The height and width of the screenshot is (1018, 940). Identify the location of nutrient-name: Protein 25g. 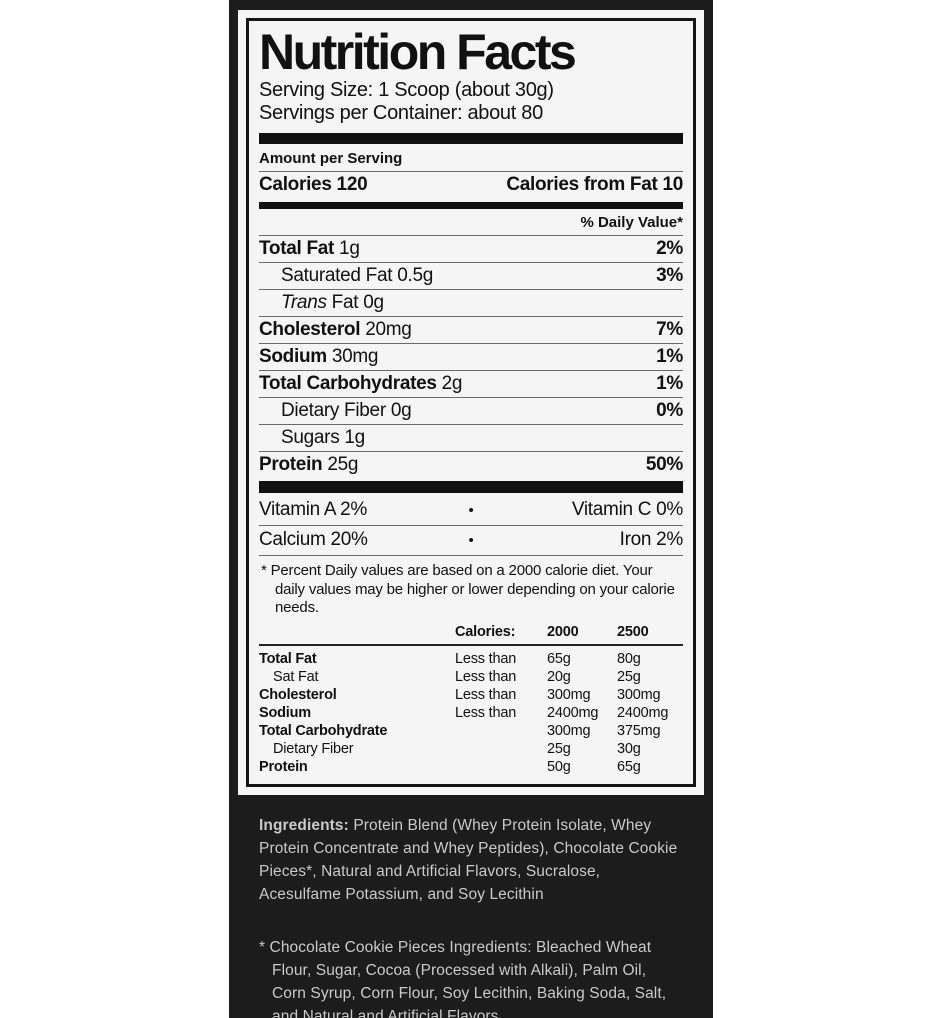
(309, 464).